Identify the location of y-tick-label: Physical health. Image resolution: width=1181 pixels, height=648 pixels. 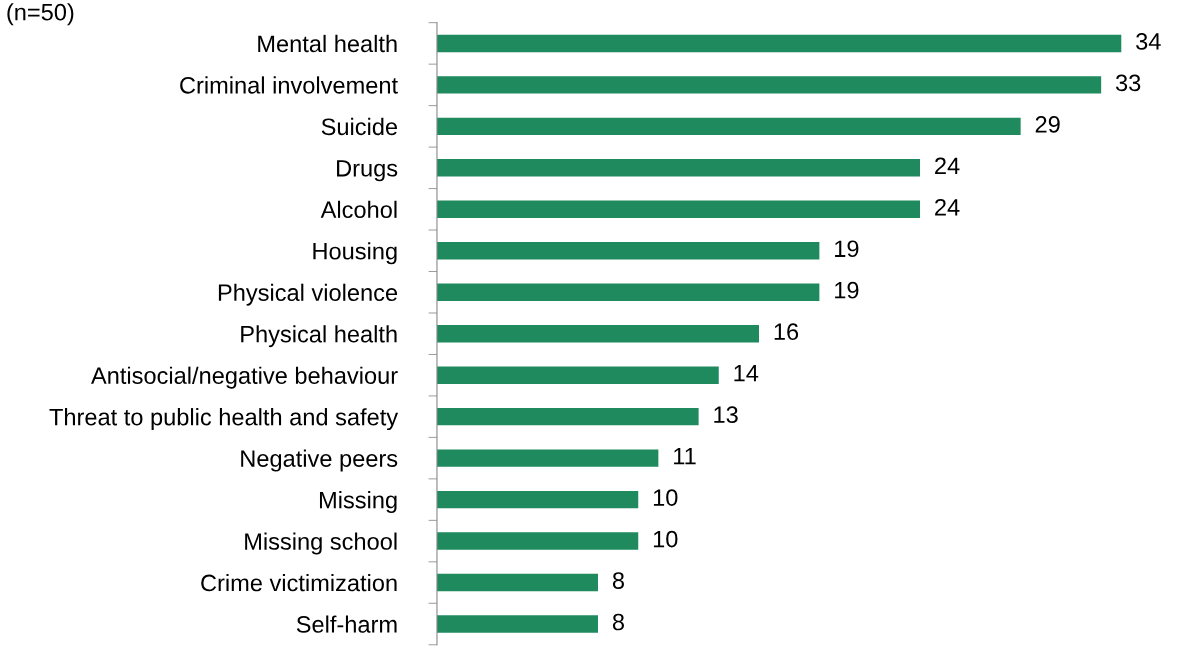
(319, 336).